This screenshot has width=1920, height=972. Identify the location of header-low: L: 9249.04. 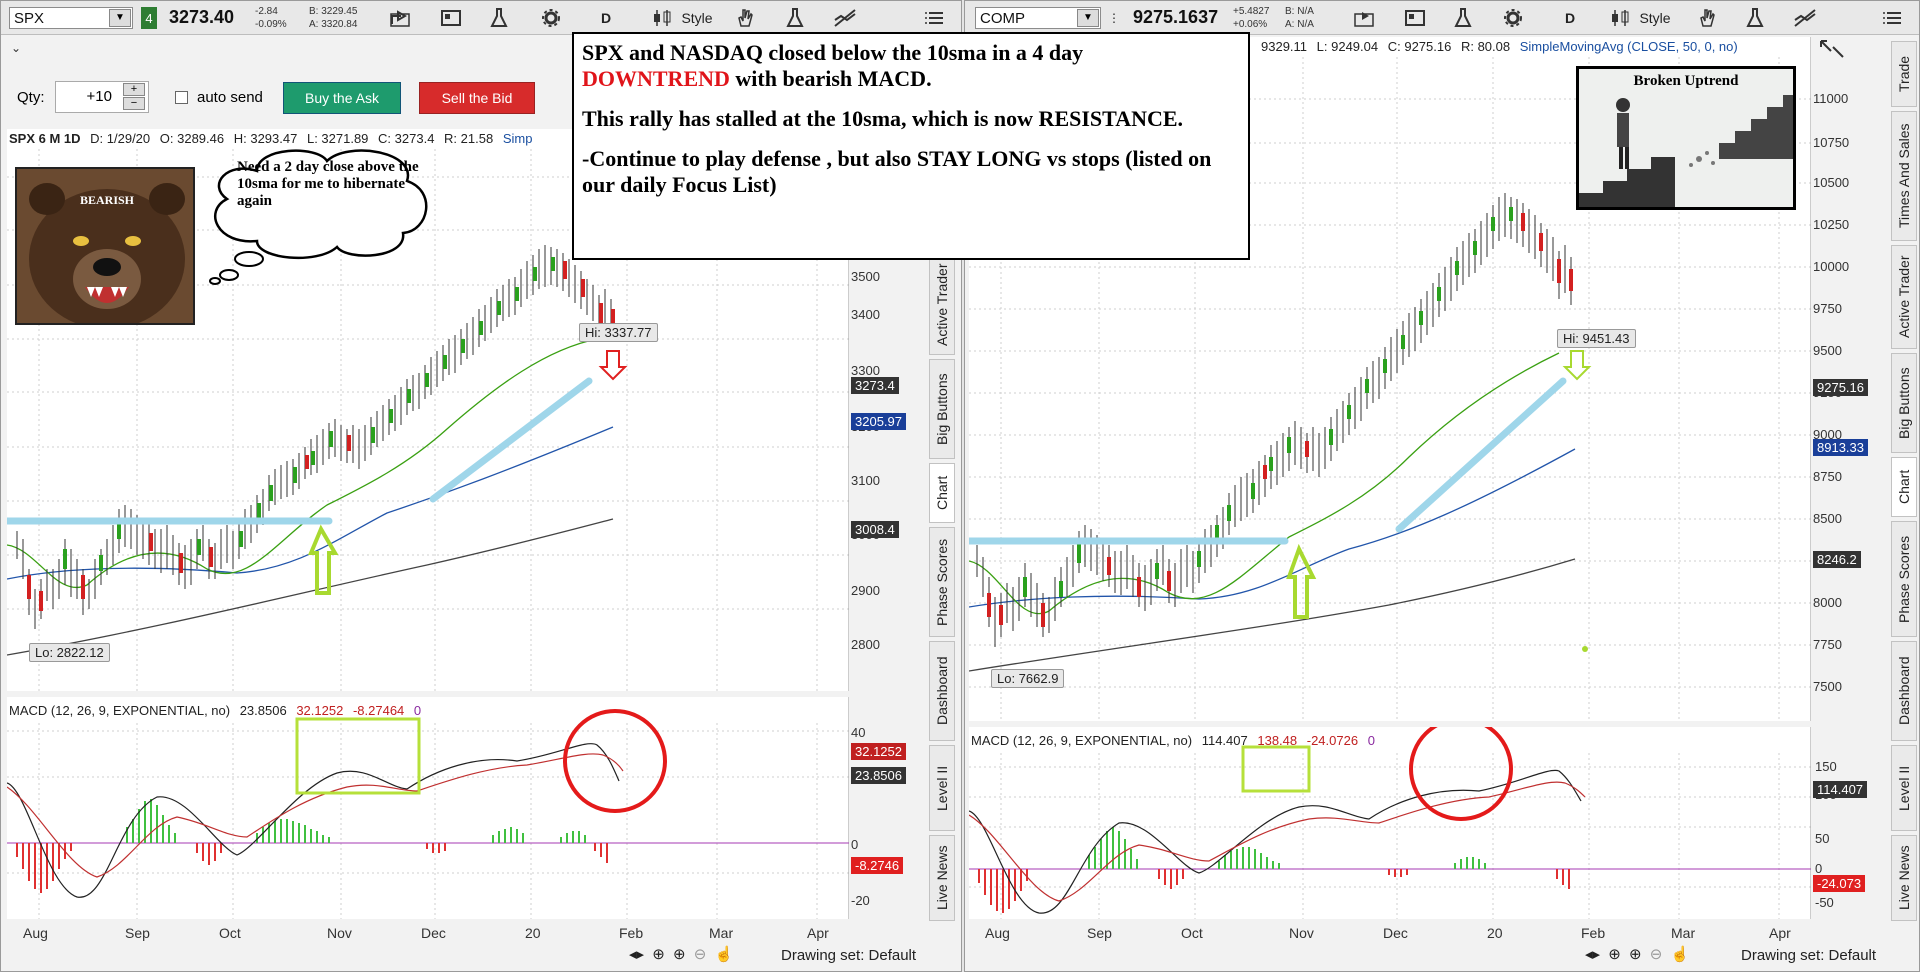
(1347, 46).